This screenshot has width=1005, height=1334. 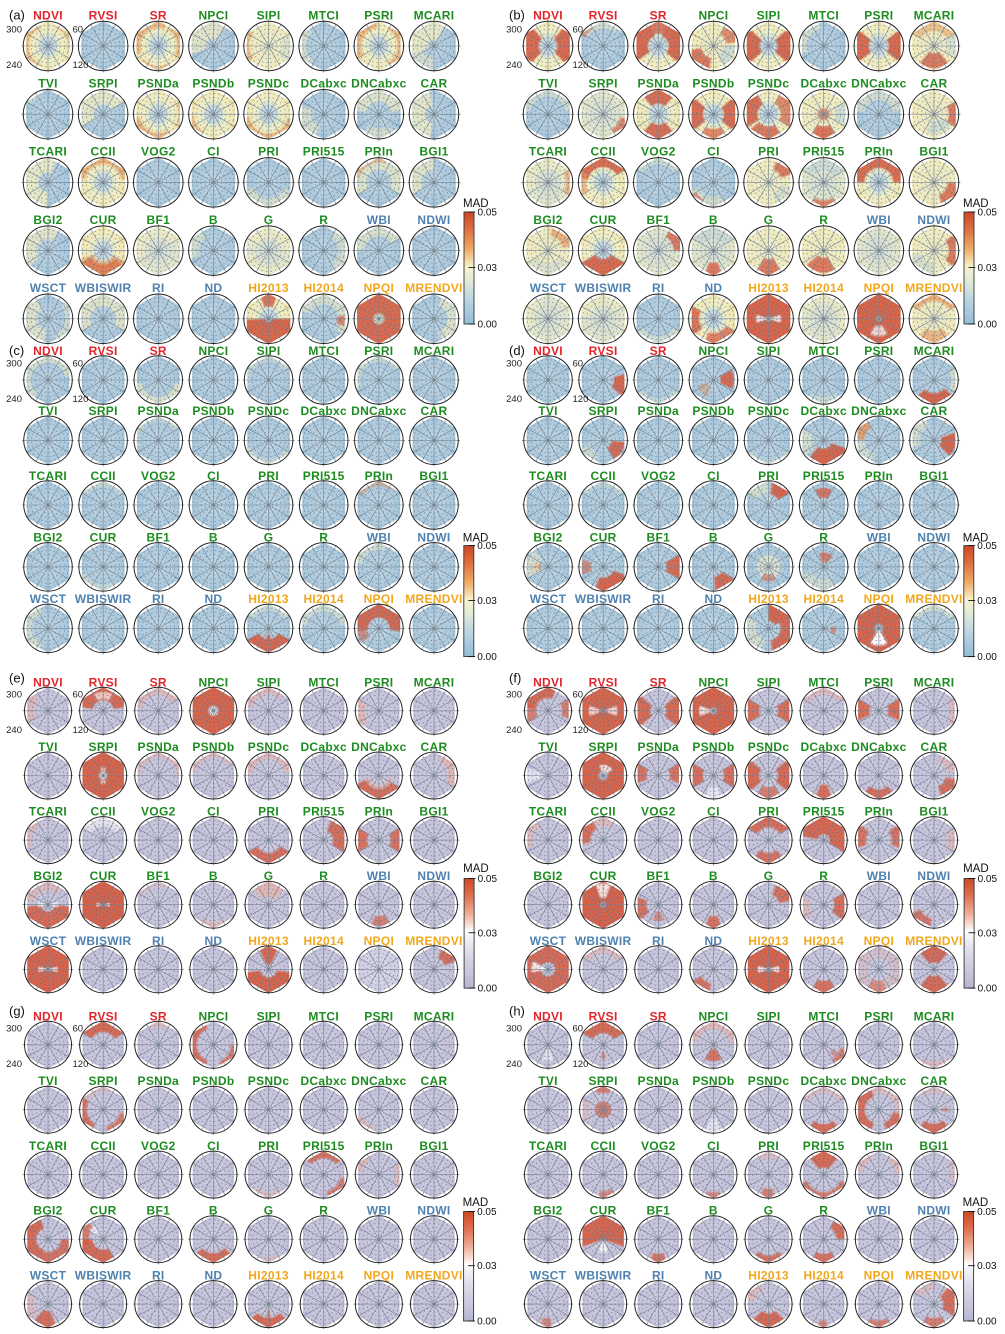 What do you see at coordinates (48, 1146) in the screenshot?
I see `svg-text: TCARI` at bounding box center [48, 1146].